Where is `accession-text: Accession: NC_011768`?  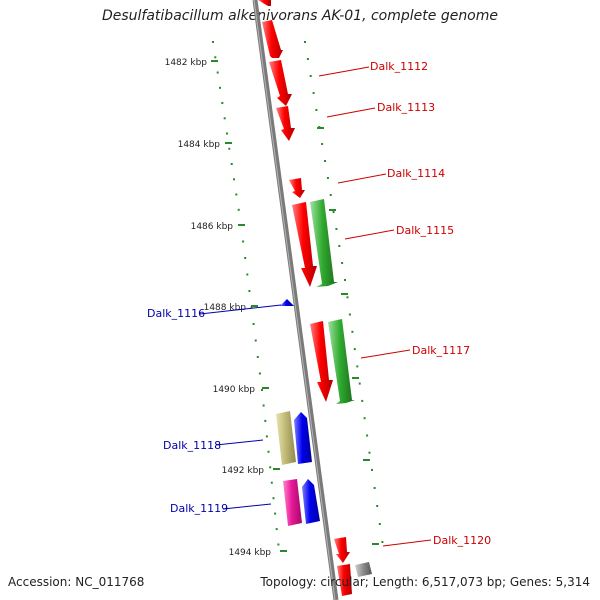 accession-text: Accession: NC_011768 is located at coordinates (76, 582).